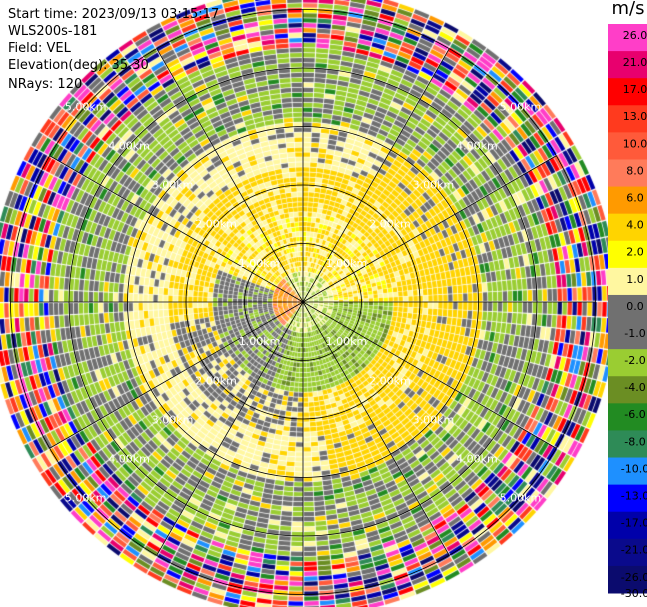 The height and width of the screenshot is (607, 647). Describe the element at coordinates (39, 48) in the screenshot. I see `field-label: Field: VEL` at that location.